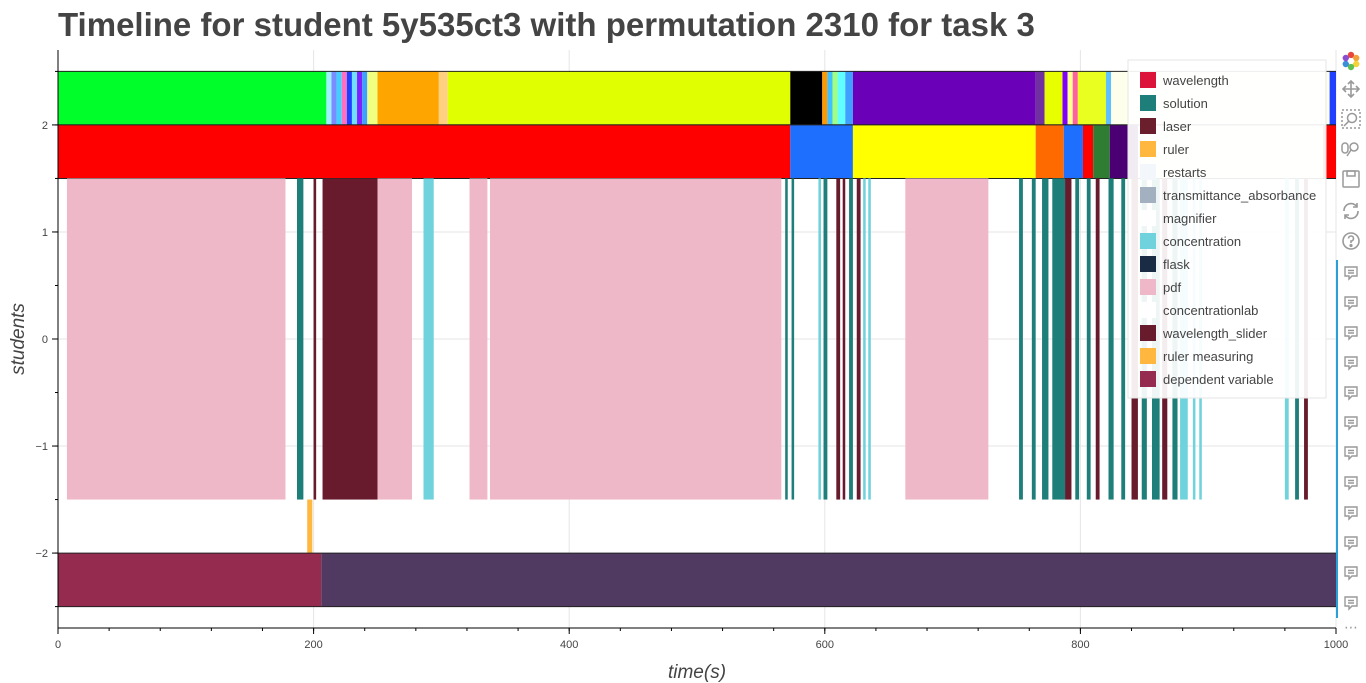  I want to click on legend-item: concentration, so click(1190, 241).